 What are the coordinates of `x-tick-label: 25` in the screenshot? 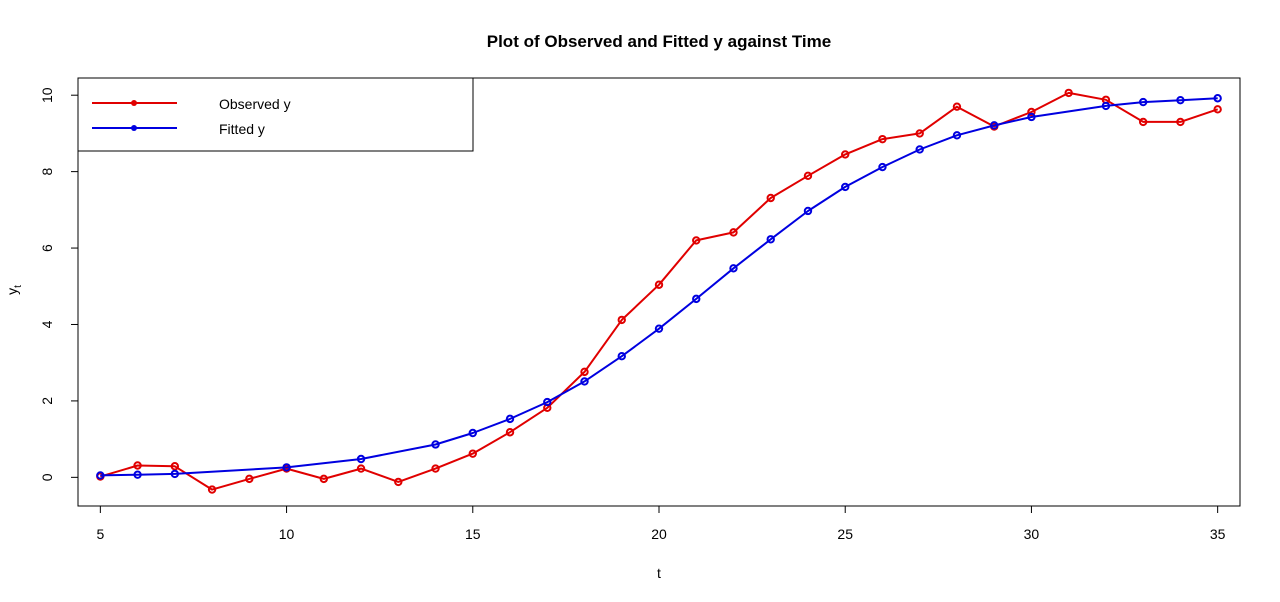 It's located at (845, 534).